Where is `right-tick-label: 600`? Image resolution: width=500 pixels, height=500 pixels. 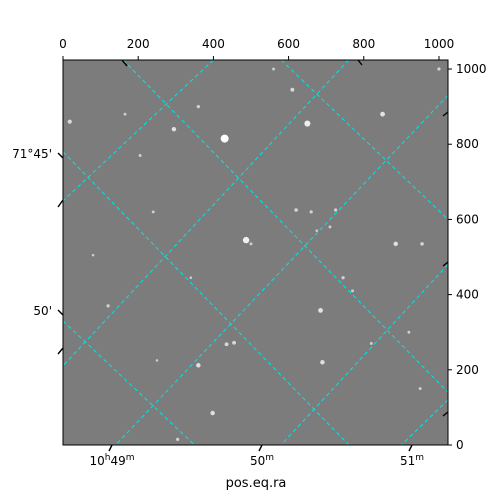
right-tick-label: 600 is located at coordinates (467, 219).